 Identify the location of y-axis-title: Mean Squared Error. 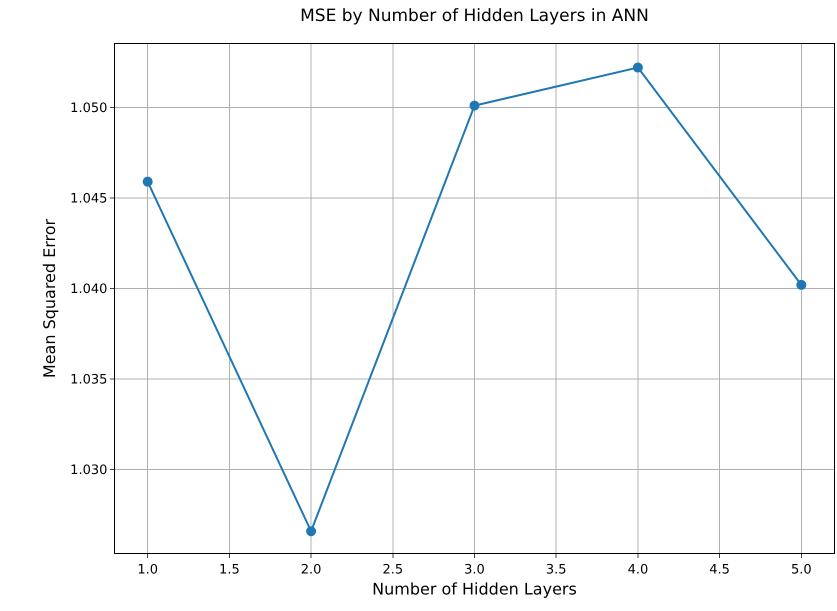
(50, 298).